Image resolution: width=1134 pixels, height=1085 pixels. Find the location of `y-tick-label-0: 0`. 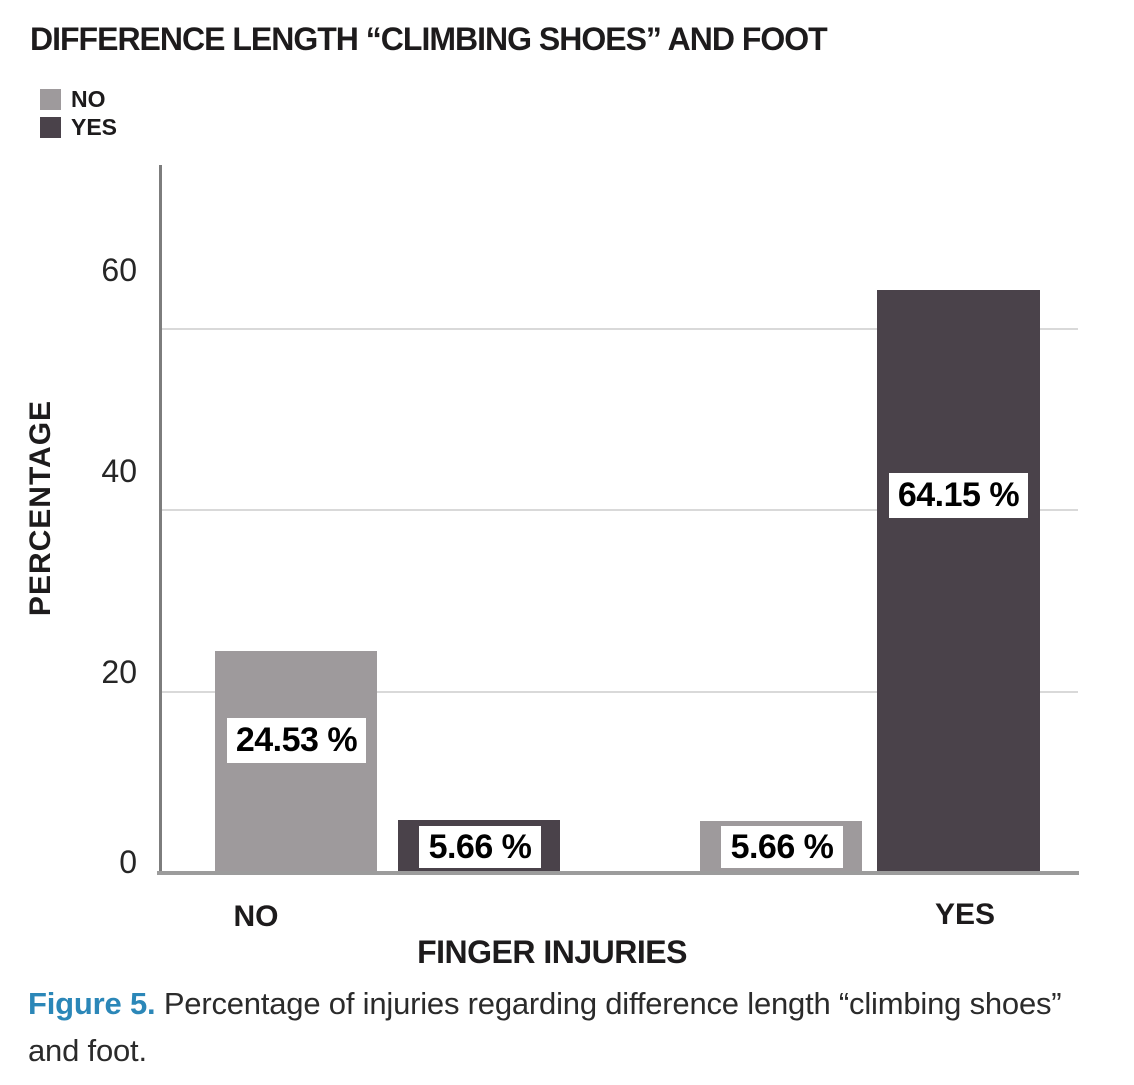

y-tick-label-0: 0 is located at coordinates (128, 862).